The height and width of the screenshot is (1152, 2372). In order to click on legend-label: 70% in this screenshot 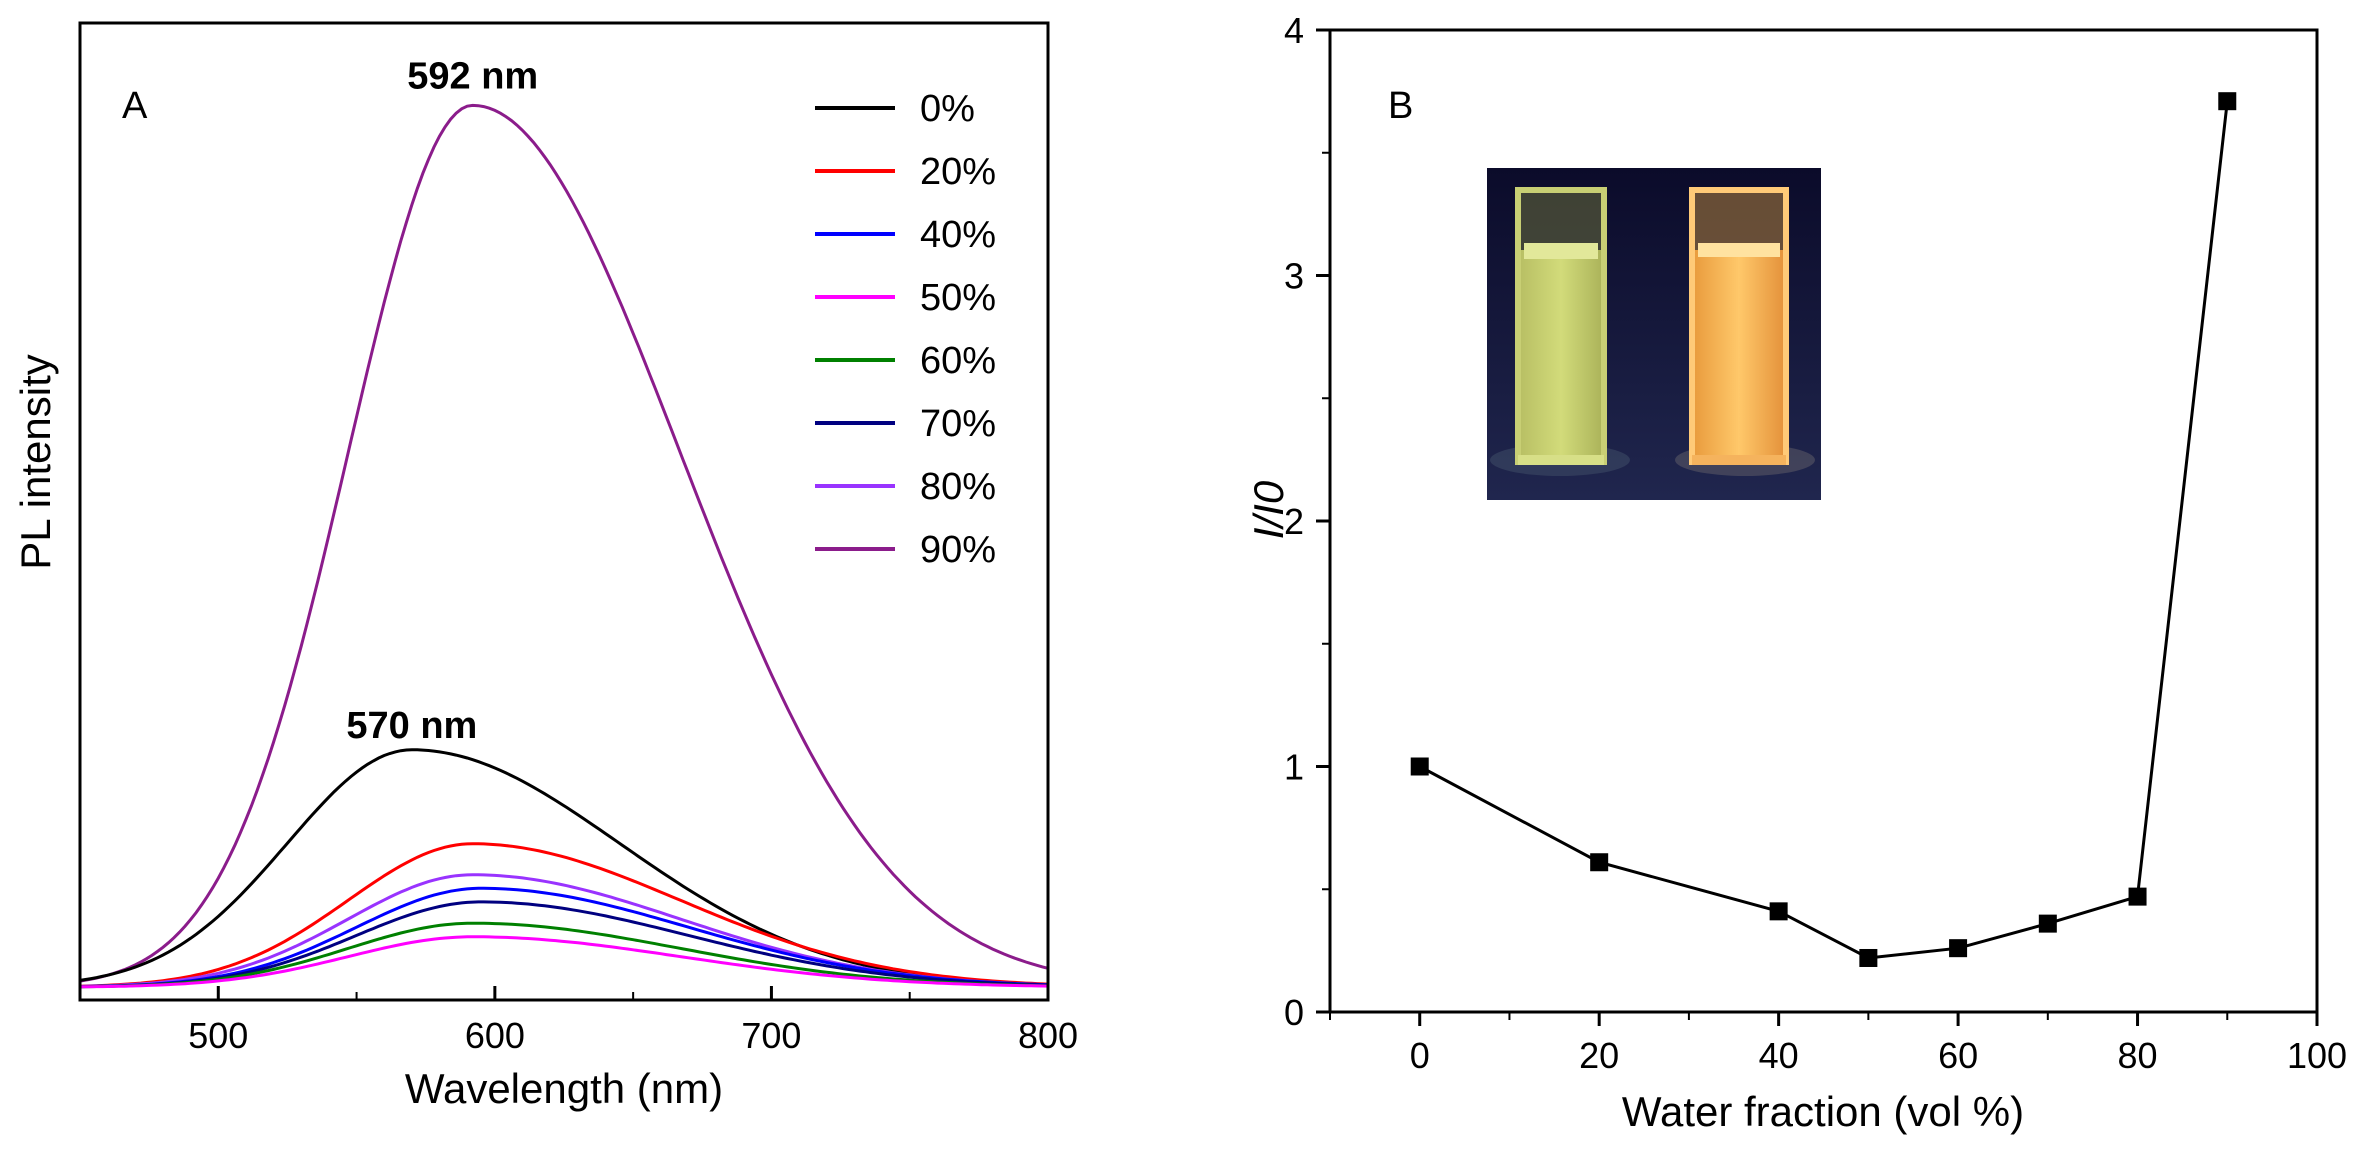, I will do `click(958, 424)`.